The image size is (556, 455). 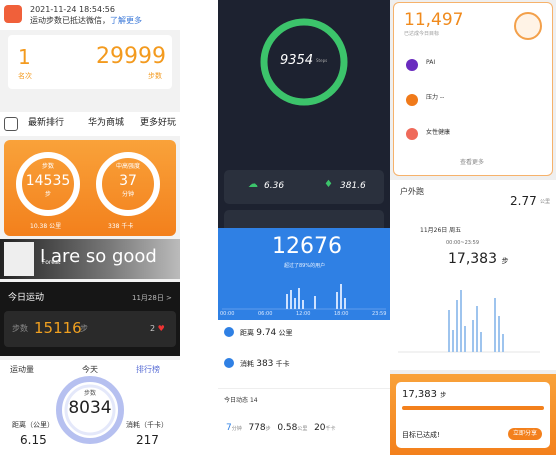 What do you see at coordinates (412, 100) in the screenshot?
I see `stress-icon` at bounding box center [412, 100].